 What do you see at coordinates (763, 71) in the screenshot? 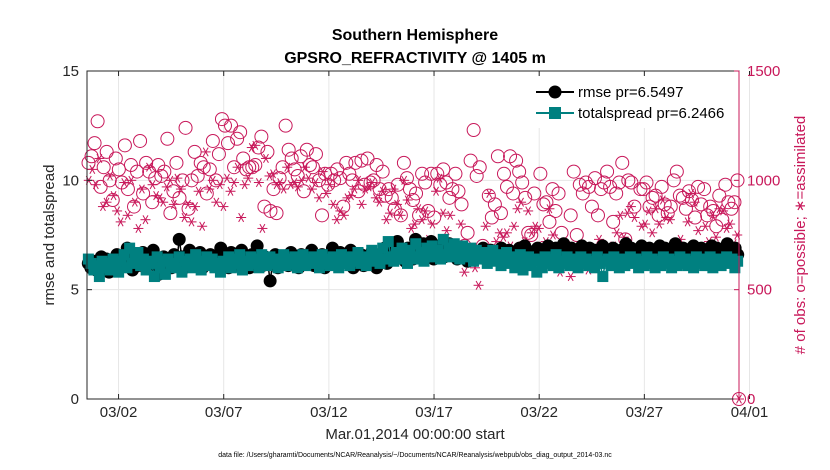
I see `y2-tick-label: 1500` at bounding box center [763, 71].